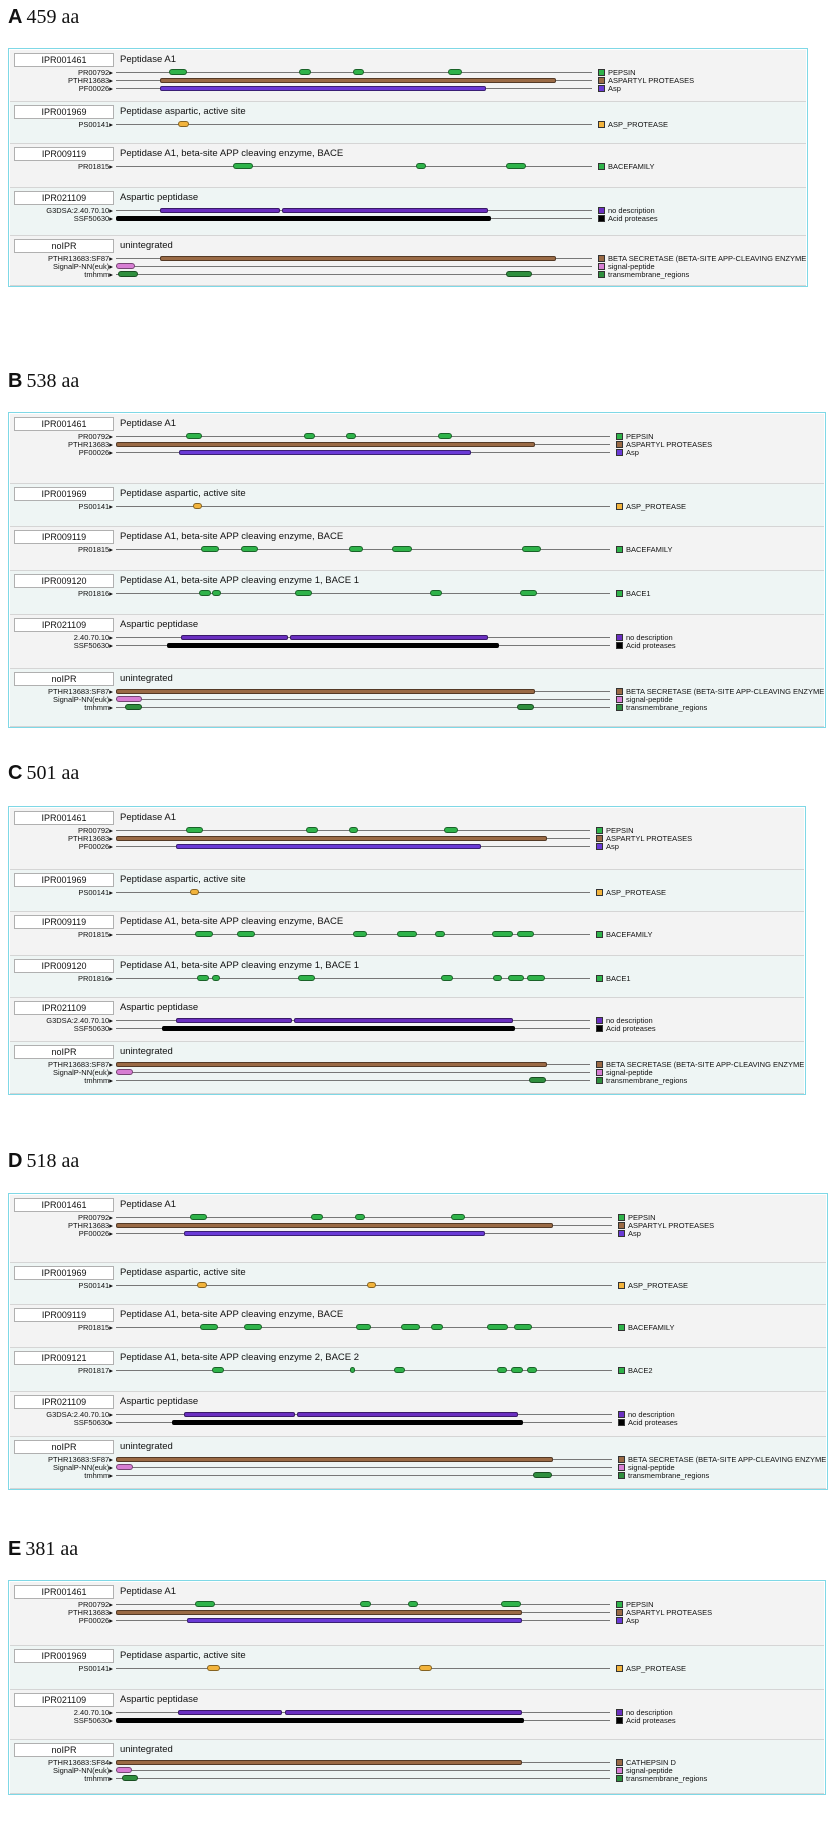 This screenshot has height=1833, width=836. Describe the element at coordinates (61, 1762) in the screenshot. I see `signature-label: PTHR13683:SF84▸` at that location.